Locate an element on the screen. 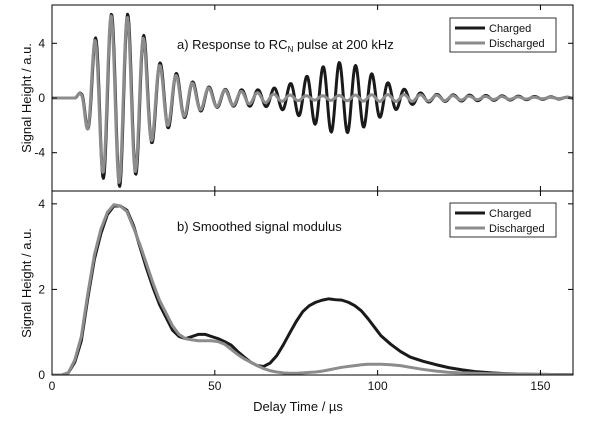 The width and height of the screenshot is (599, 423). panel-b-legend-box is located at coordinates (503, 220).